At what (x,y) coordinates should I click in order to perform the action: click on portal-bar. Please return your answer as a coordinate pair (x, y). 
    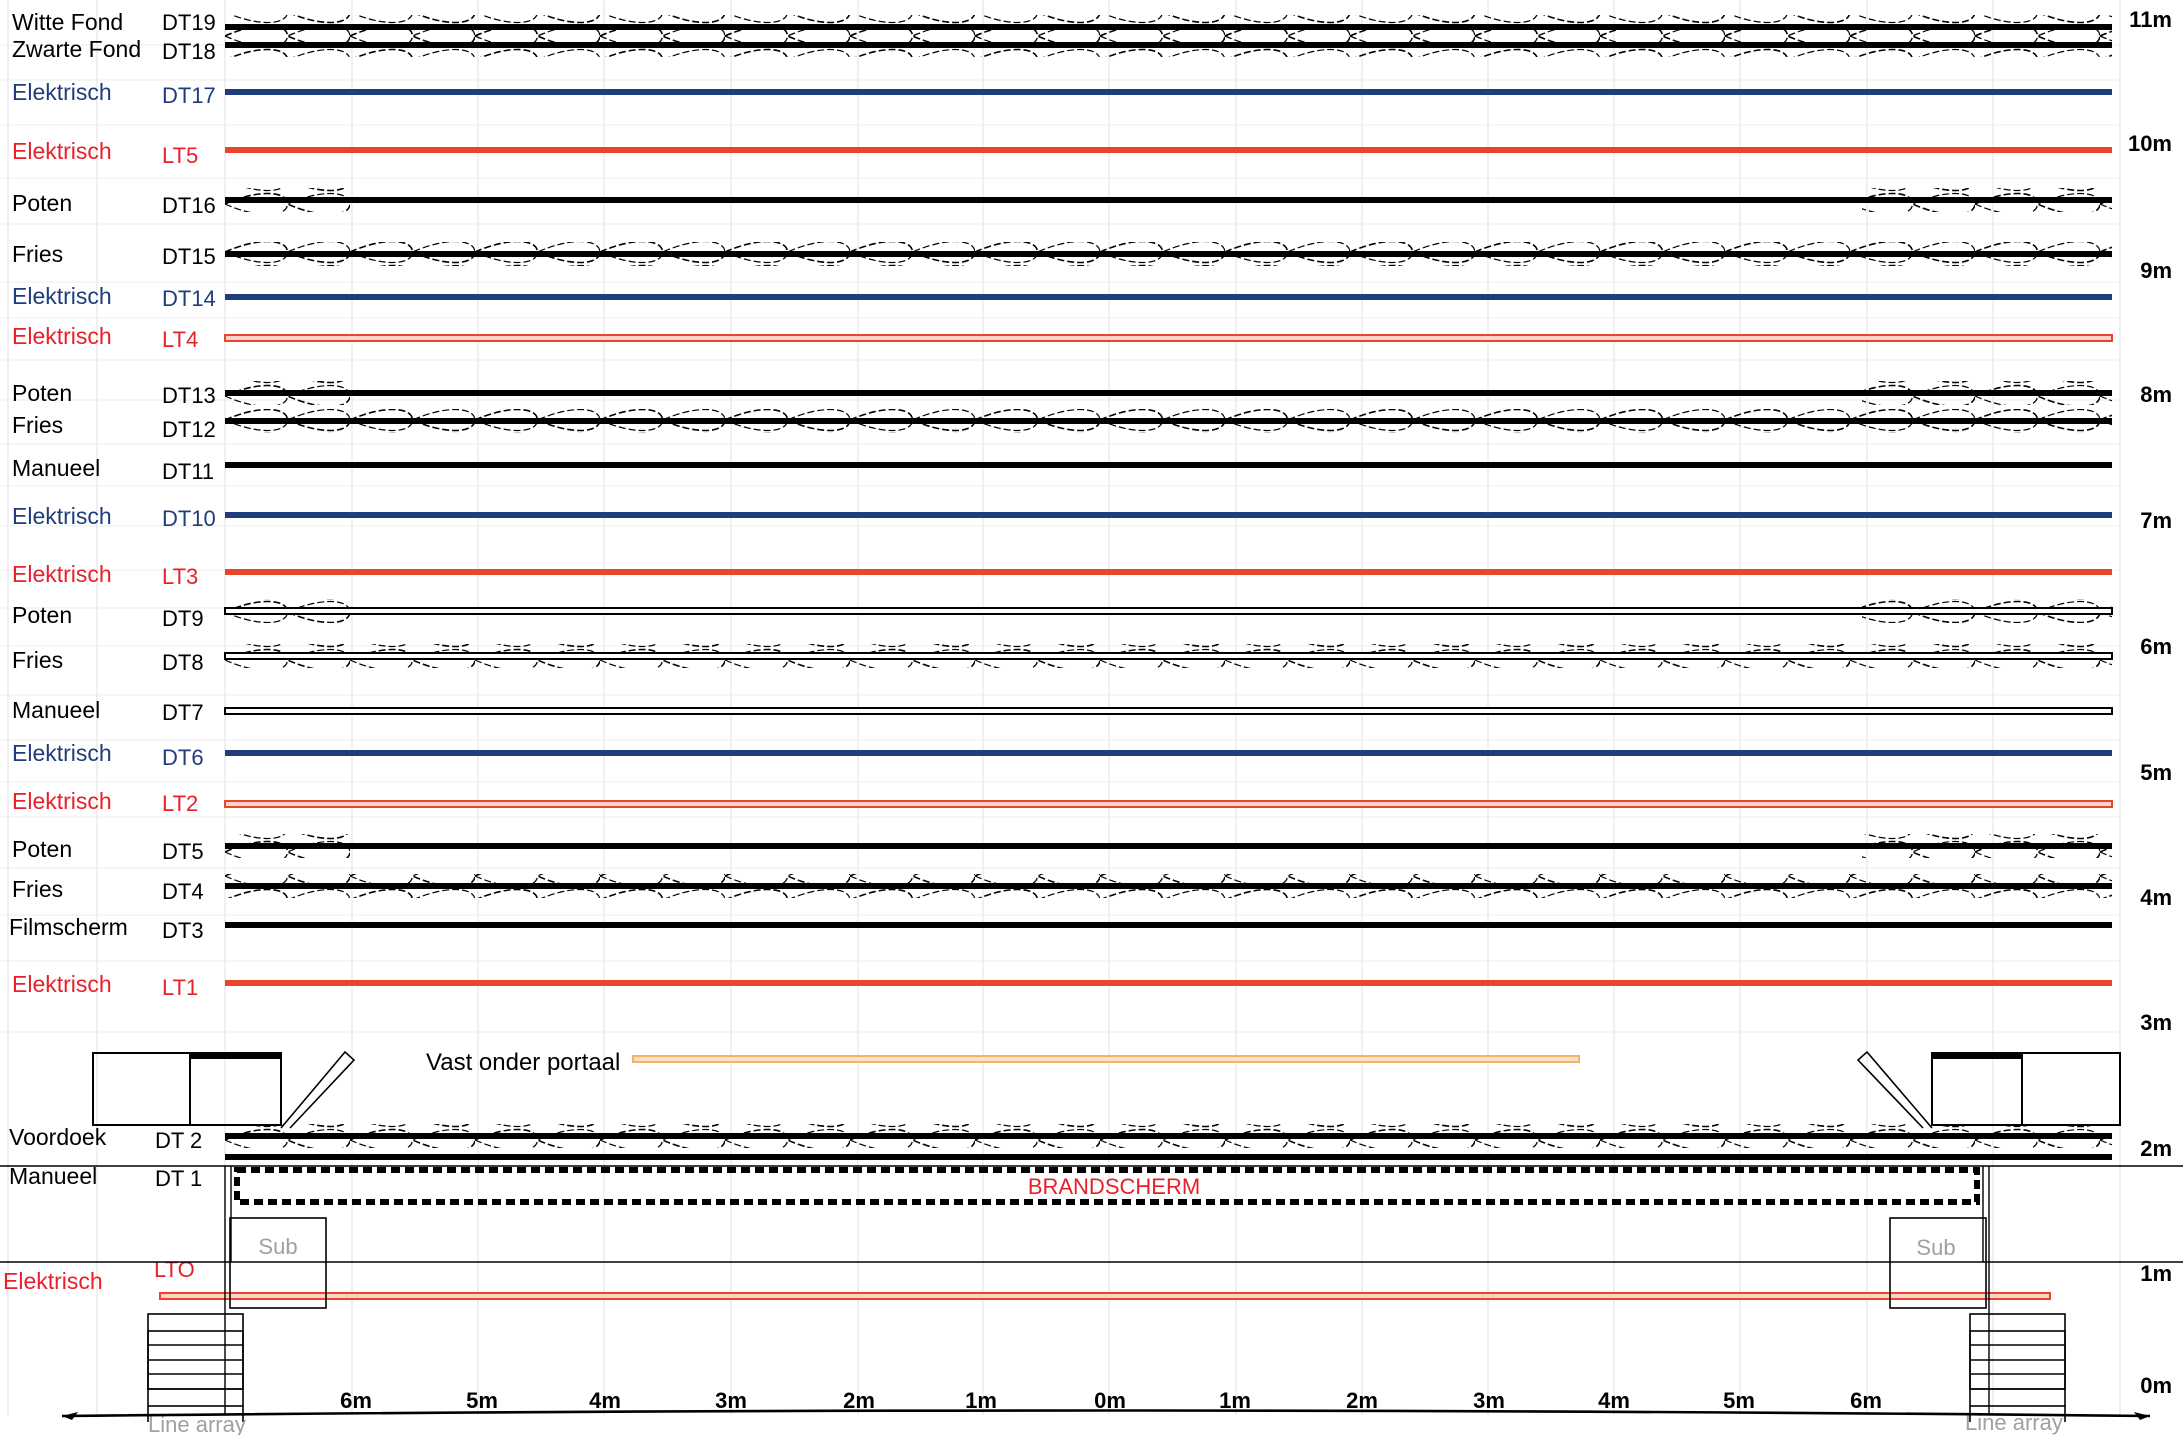
    Looking at the image, I should click on (1106, 1059).